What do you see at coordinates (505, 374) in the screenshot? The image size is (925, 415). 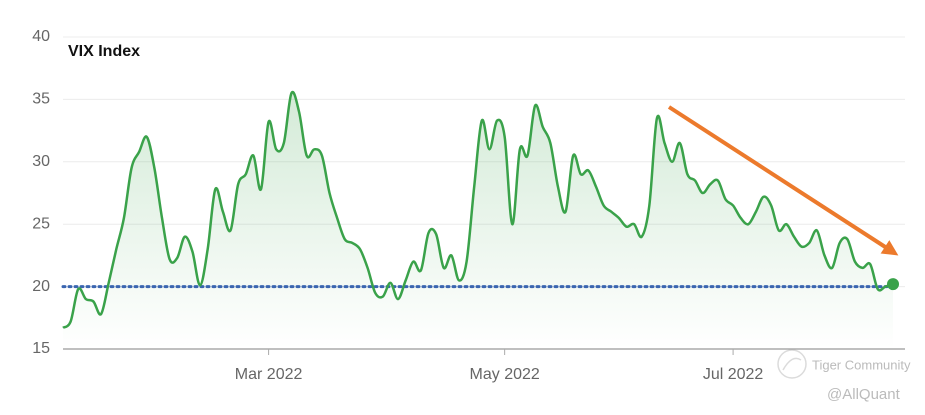 I see `x-tick-label: May 2022` at bounding box center [505, 374].